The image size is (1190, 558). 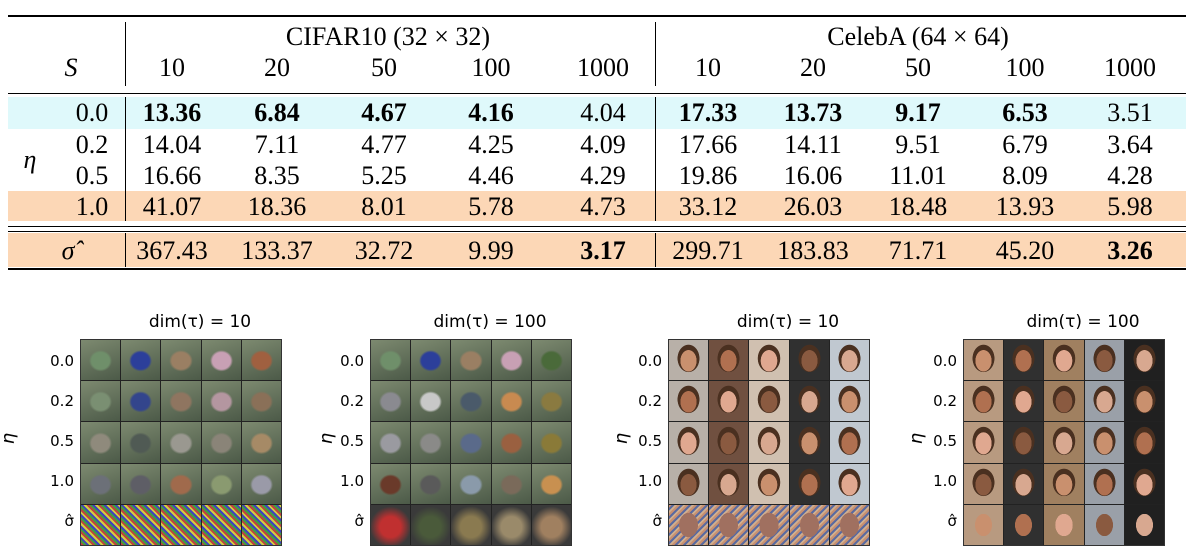 I want to click on divider-left-body, so click(x=125, y=159).